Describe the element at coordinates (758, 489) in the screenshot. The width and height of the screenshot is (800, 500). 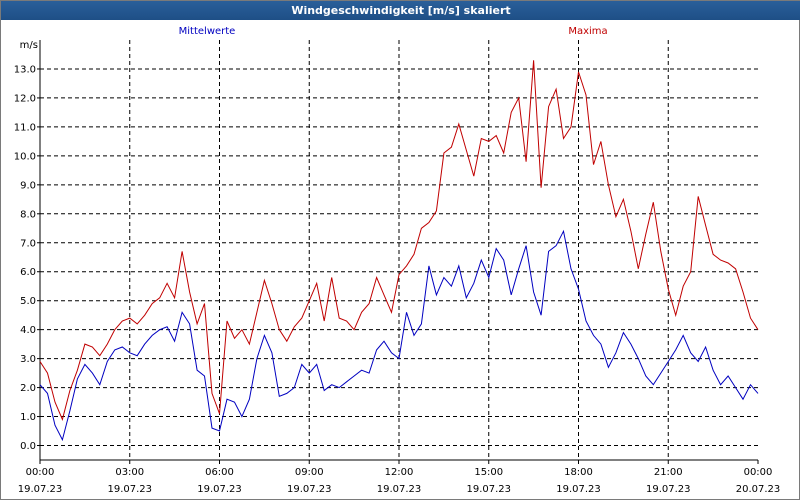
I see `x-tick-date: 20.07.23` at that location.